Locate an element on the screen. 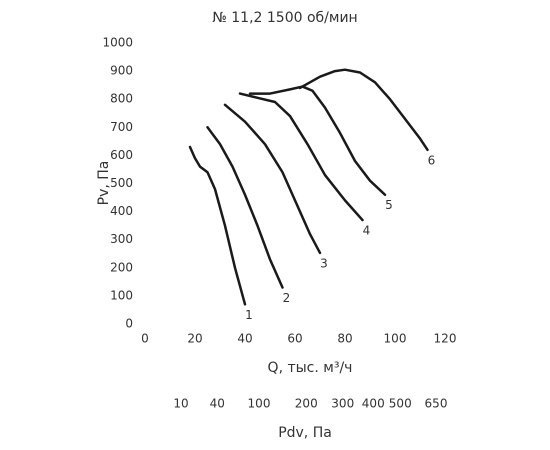 The image size is (550, 450). x-tick-label: 120 is located at coordinates (445, 339).